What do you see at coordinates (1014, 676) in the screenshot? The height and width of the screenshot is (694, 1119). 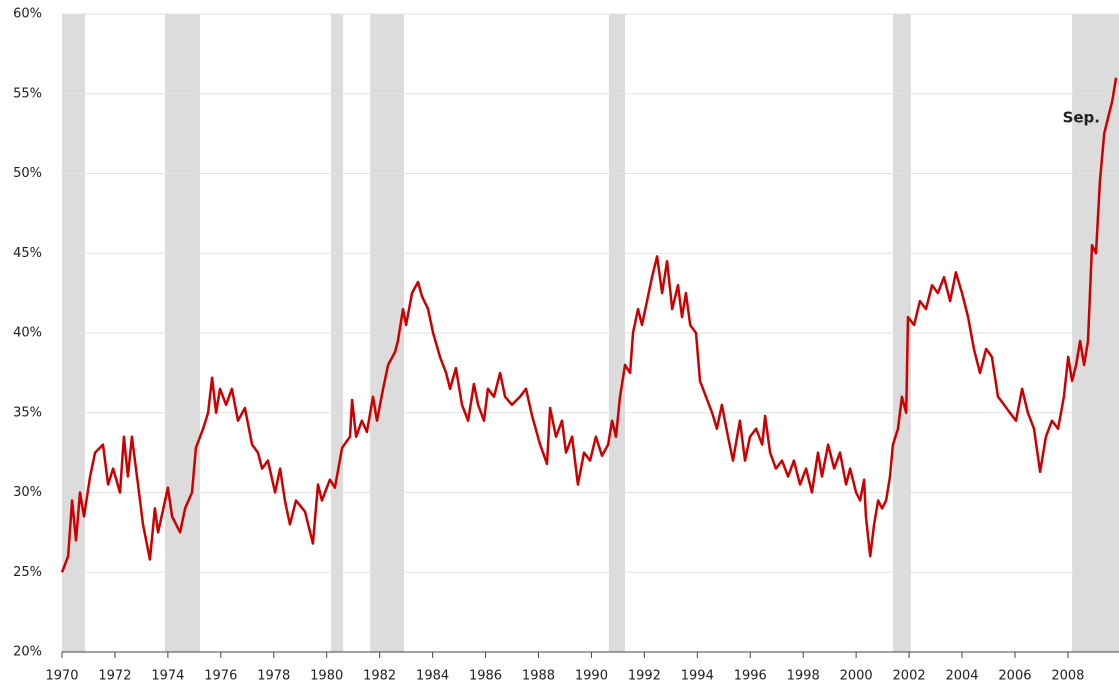 I see `x-tick-label: 2006` at bounding box center [1014, 676].